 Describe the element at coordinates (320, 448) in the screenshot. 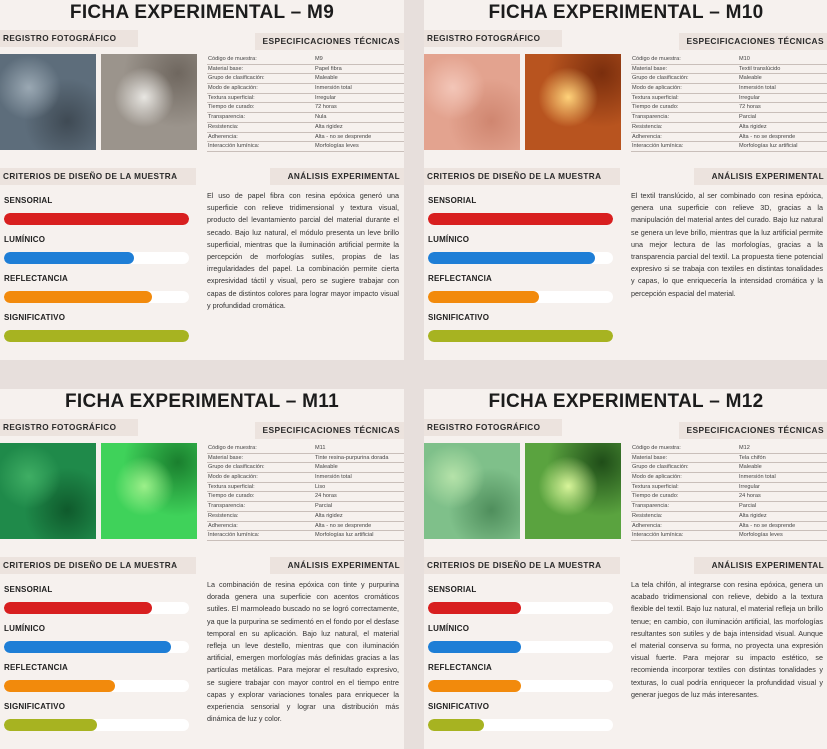

I see `spec-value: M11` at that location.